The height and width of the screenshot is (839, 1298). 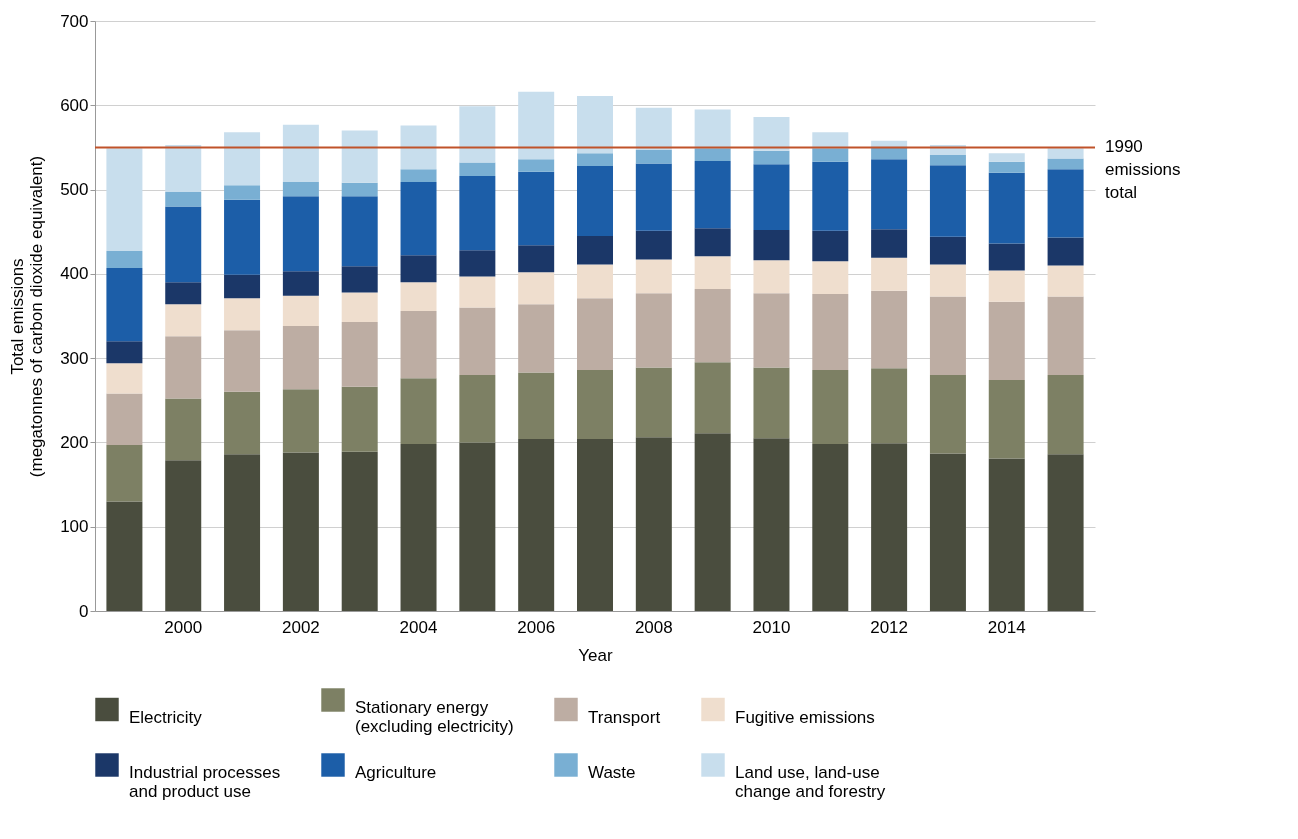 What do you see at coordinates (1006, 627) in the screenshot?
I see `x-tick-label: 2014` at bounding box center [1006, 627].